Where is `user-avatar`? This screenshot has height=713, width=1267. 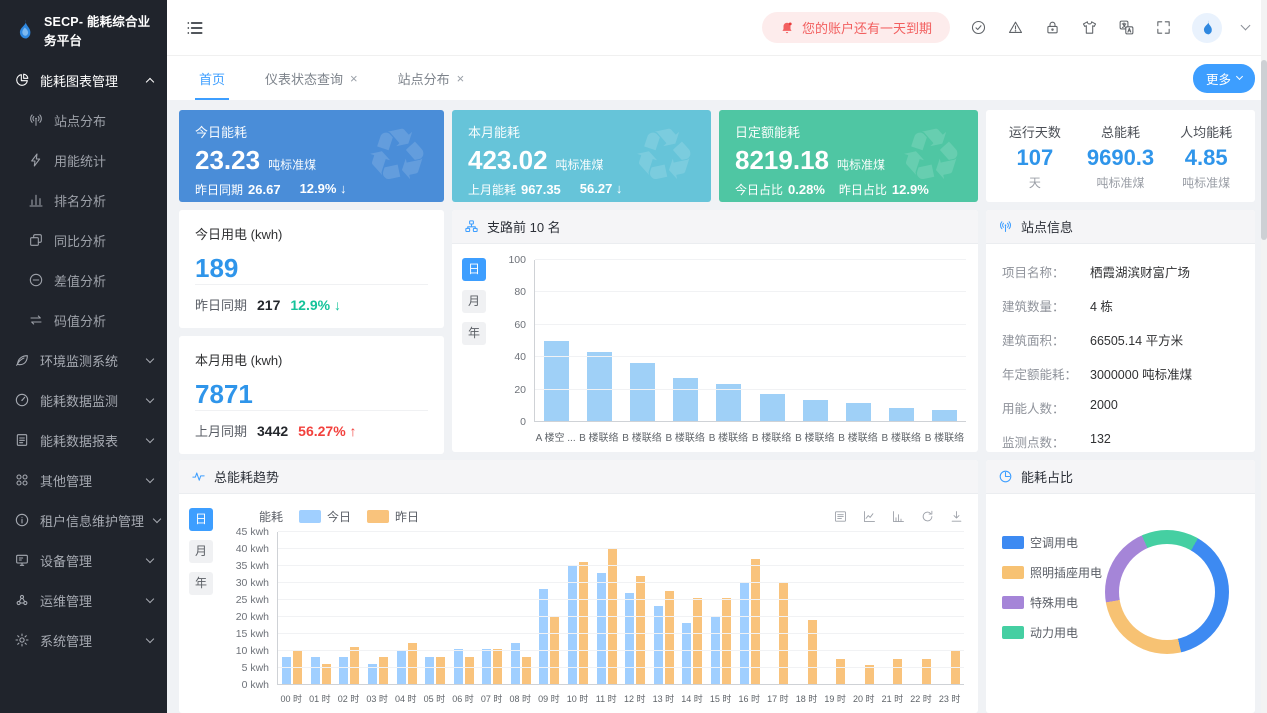
user-avatar is located at coordinates (1207, 27).